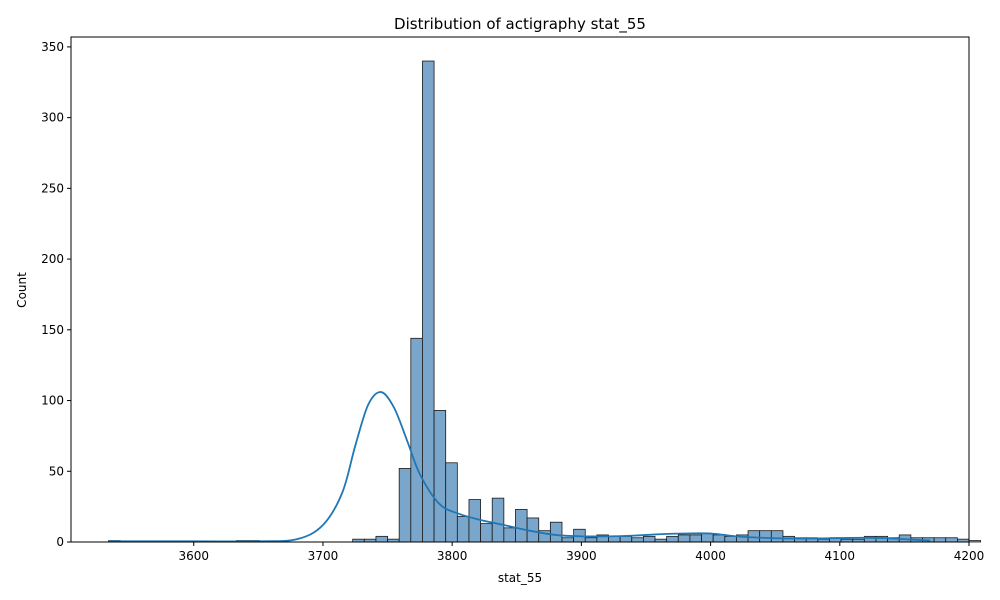  I want to click on x-axis-ticks: 3600 3700 3800 3900 4000 4100 4200, so click(581, 552).